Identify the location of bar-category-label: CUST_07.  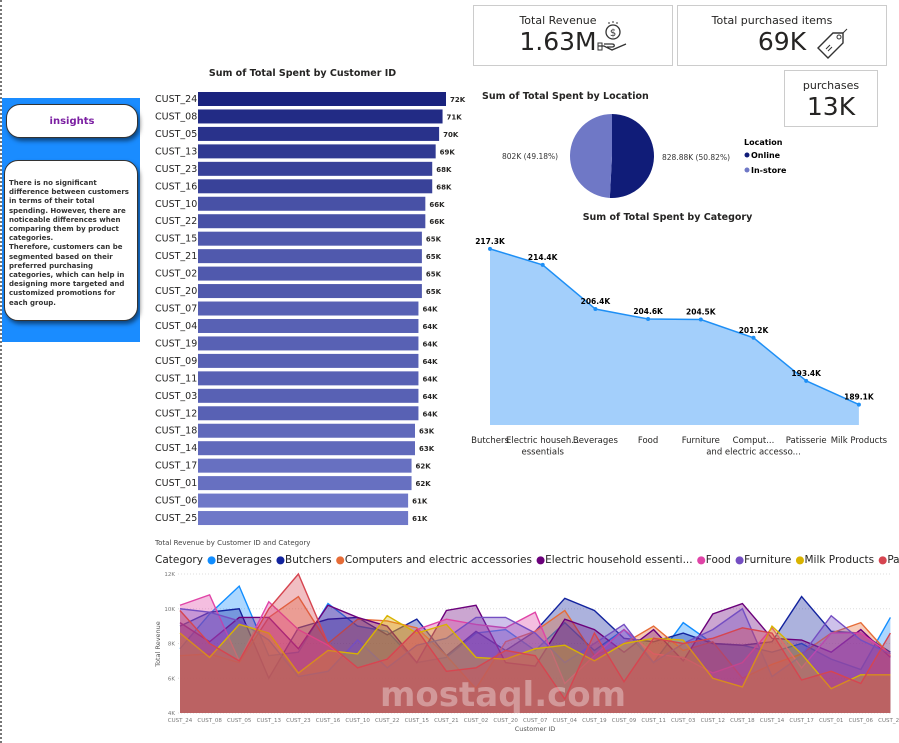
(176, 309).